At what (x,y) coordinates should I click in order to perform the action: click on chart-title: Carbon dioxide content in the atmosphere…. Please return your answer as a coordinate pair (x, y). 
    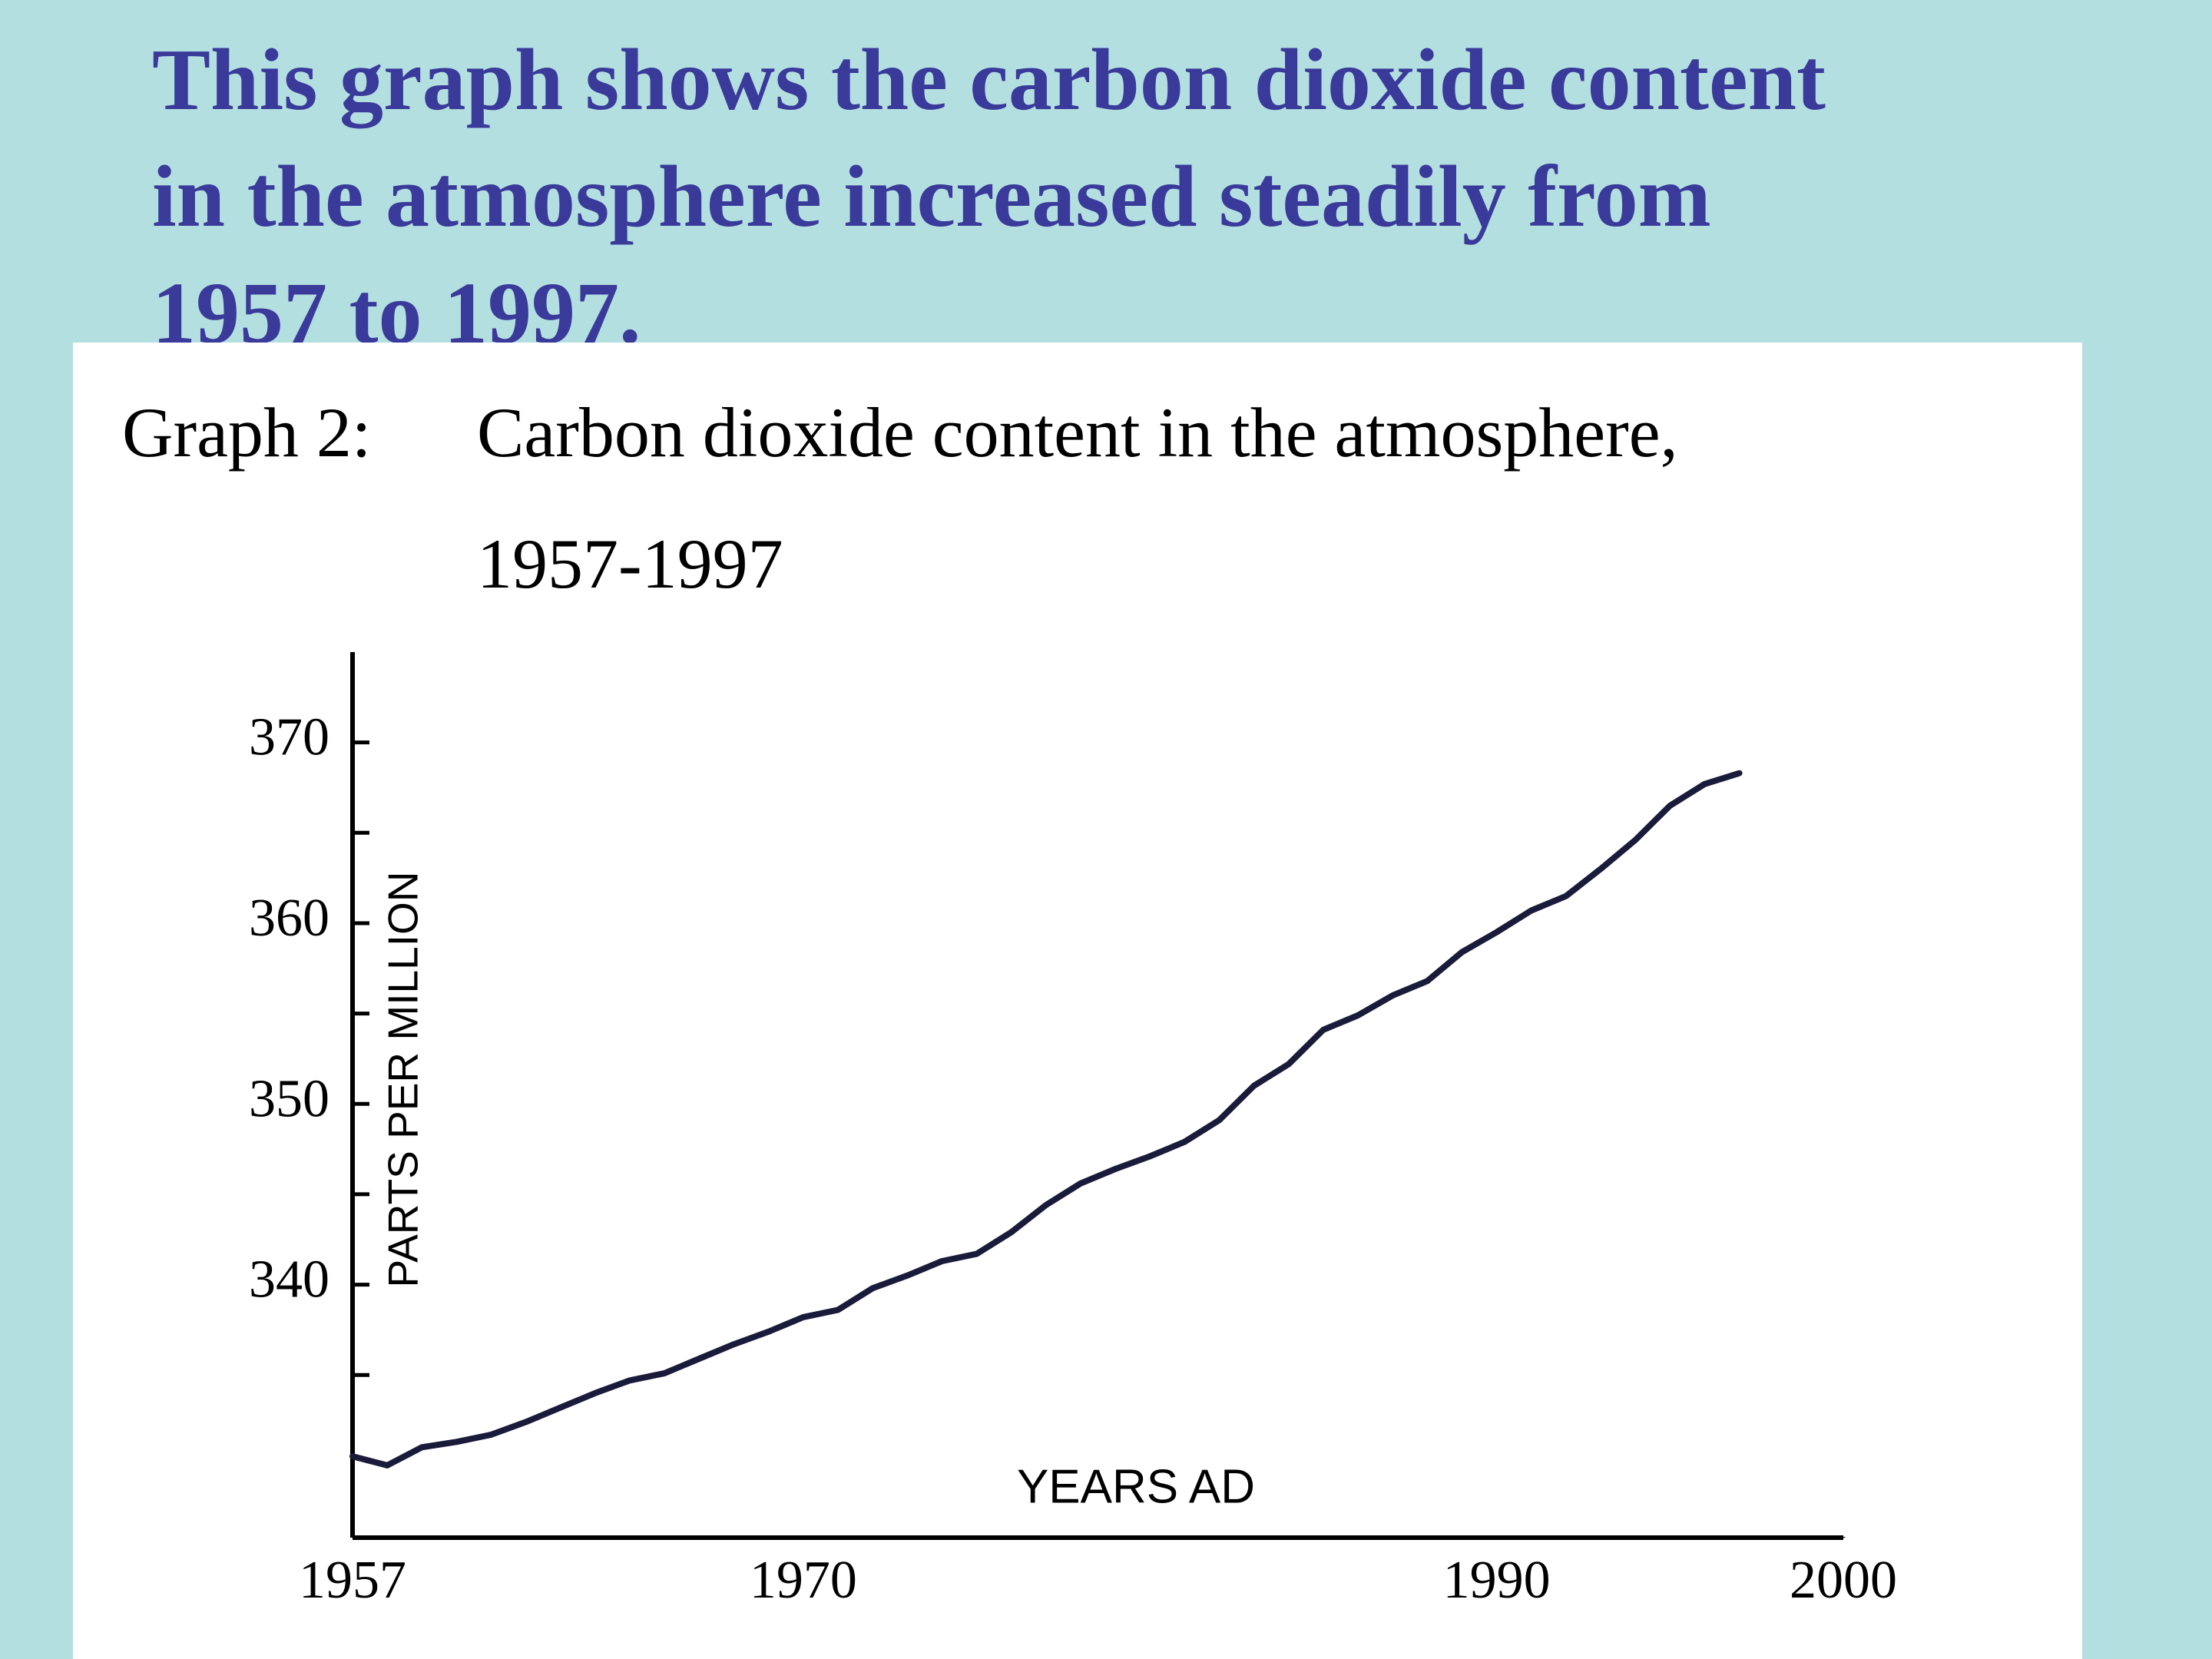
    Looking at the image, I should click on (1077, 433).